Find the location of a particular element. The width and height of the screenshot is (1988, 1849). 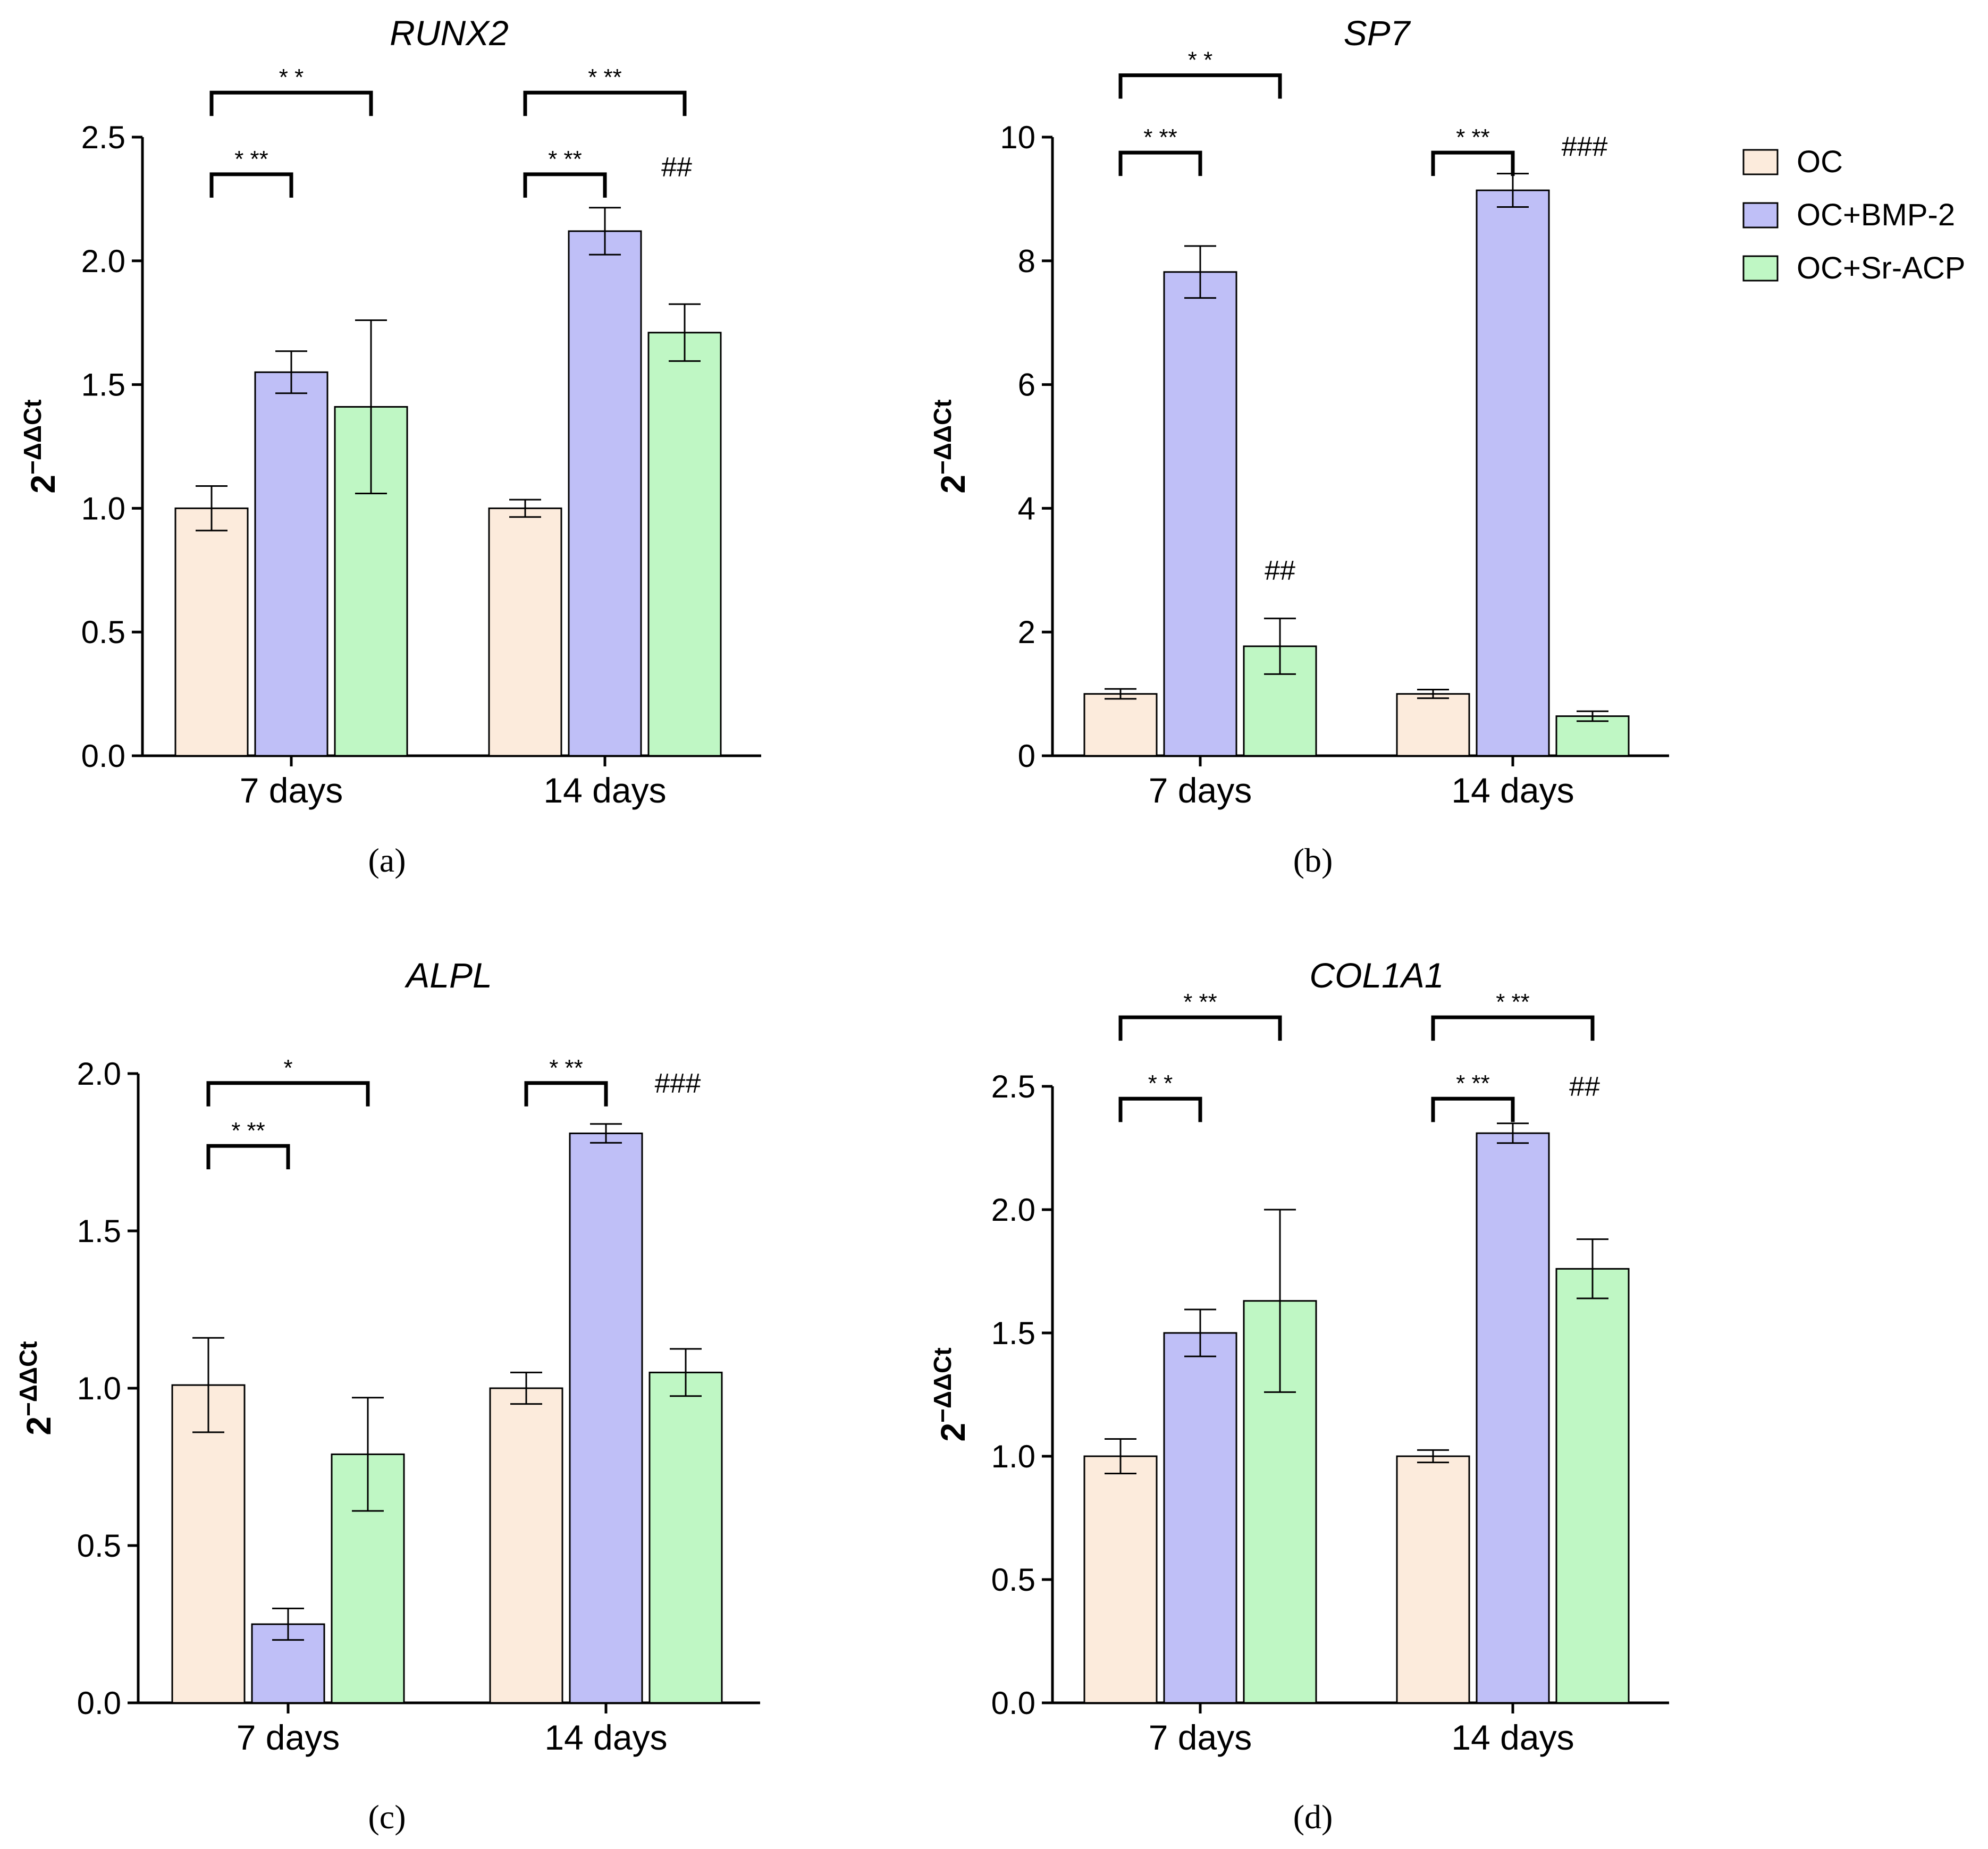

y-tick-label: 2.0 is located at coordinates (99, 1074).